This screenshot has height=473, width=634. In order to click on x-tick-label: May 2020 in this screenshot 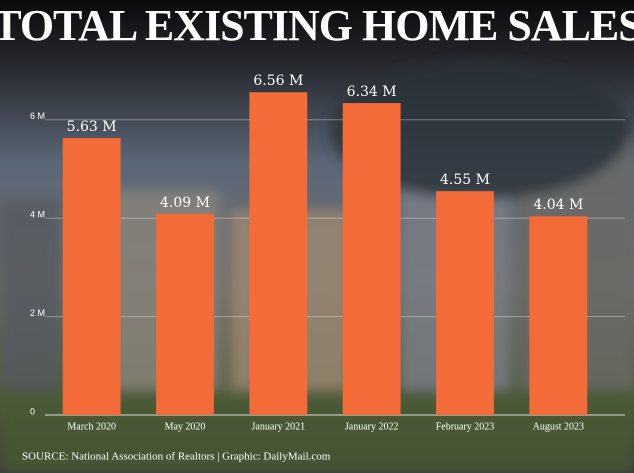, I will do `click(185, 426)`.